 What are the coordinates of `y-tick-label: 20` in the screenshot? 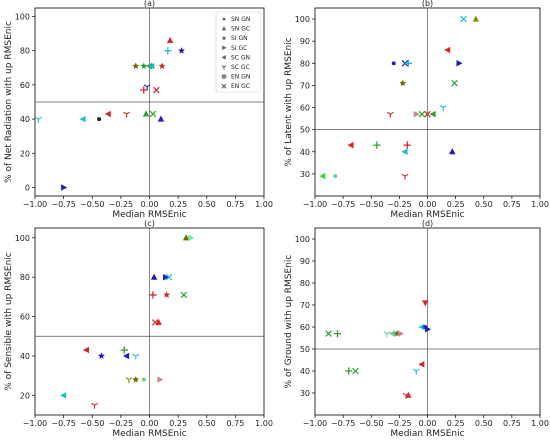 It's located at (25, 395).